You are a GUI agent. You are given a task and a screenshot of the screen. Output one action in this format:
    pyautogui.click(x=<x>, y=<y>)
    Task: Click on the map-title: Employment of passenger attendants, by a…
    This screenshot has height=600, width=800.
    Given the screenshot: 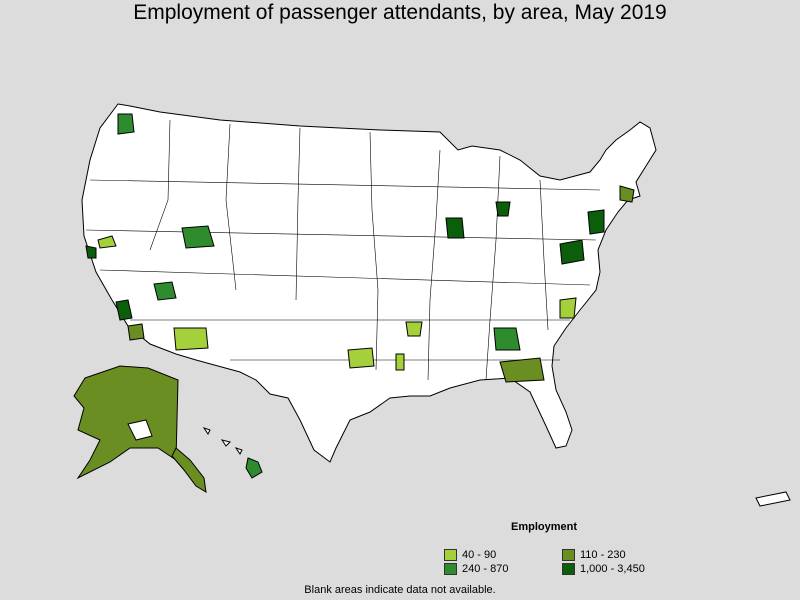 What is the action you would take?
    pyautogui.click(x=400, y=12)
    